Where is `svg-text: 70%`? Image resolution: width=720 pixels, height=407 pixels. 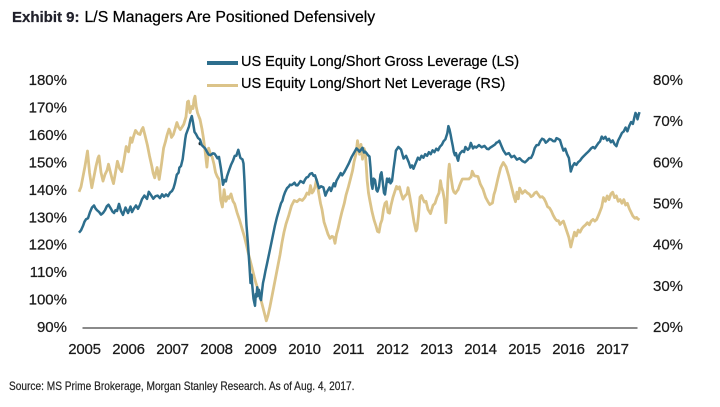
svg-text: 70% is located at coordinates (668, 121).